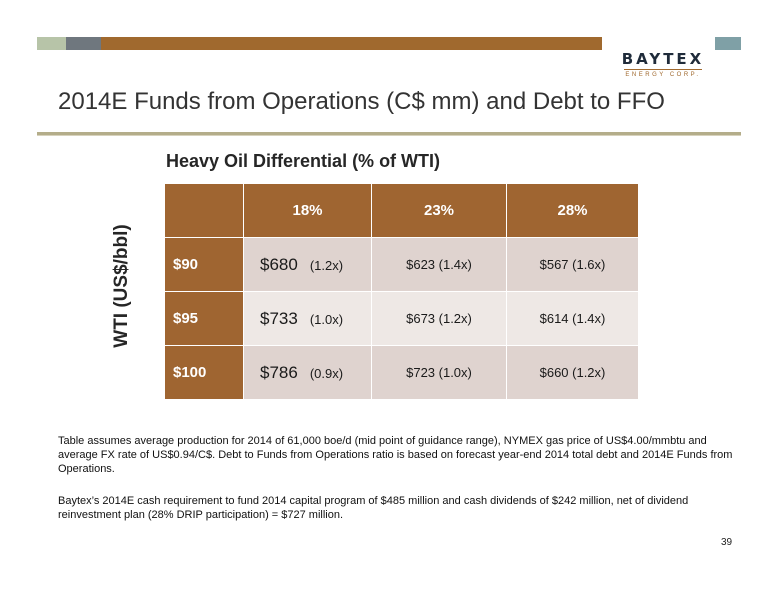 Image resolution: width=776 pixels, height=600 pixels. Describe the element at coordinates (663, 59) in the screenshot. I see `logo-wordmark: BAYTEX` at that location.